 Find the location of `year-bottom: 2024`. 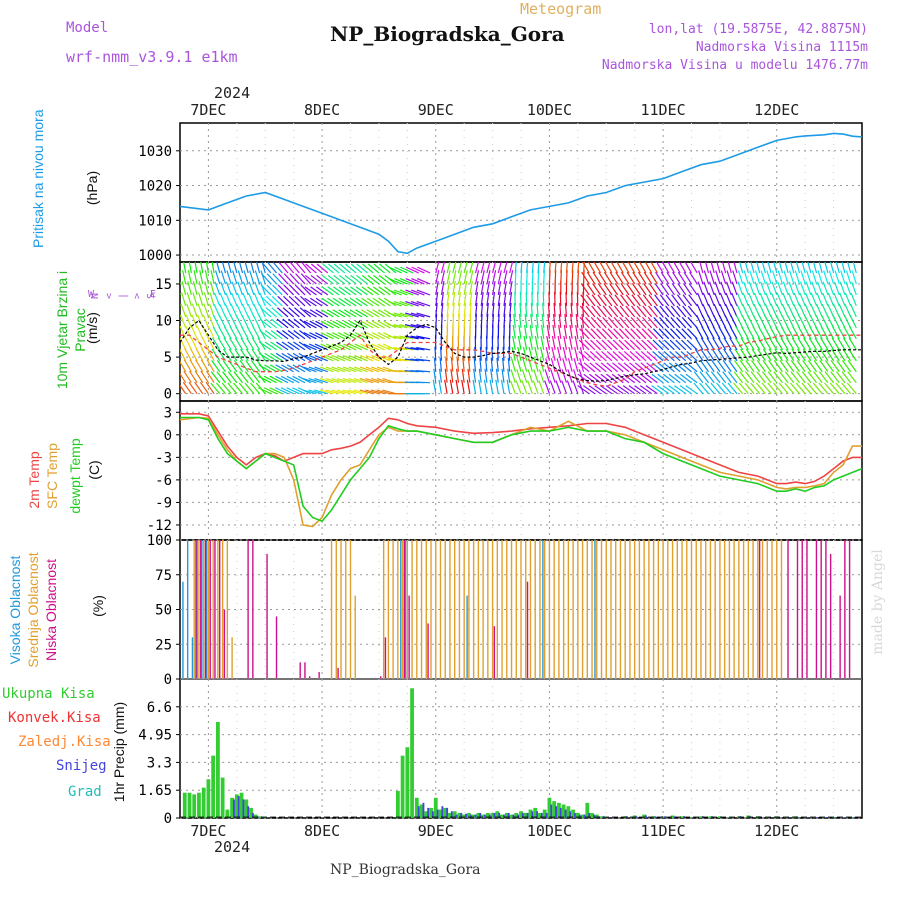

year-bottom: 2024 is located at coordinates (232, 847).